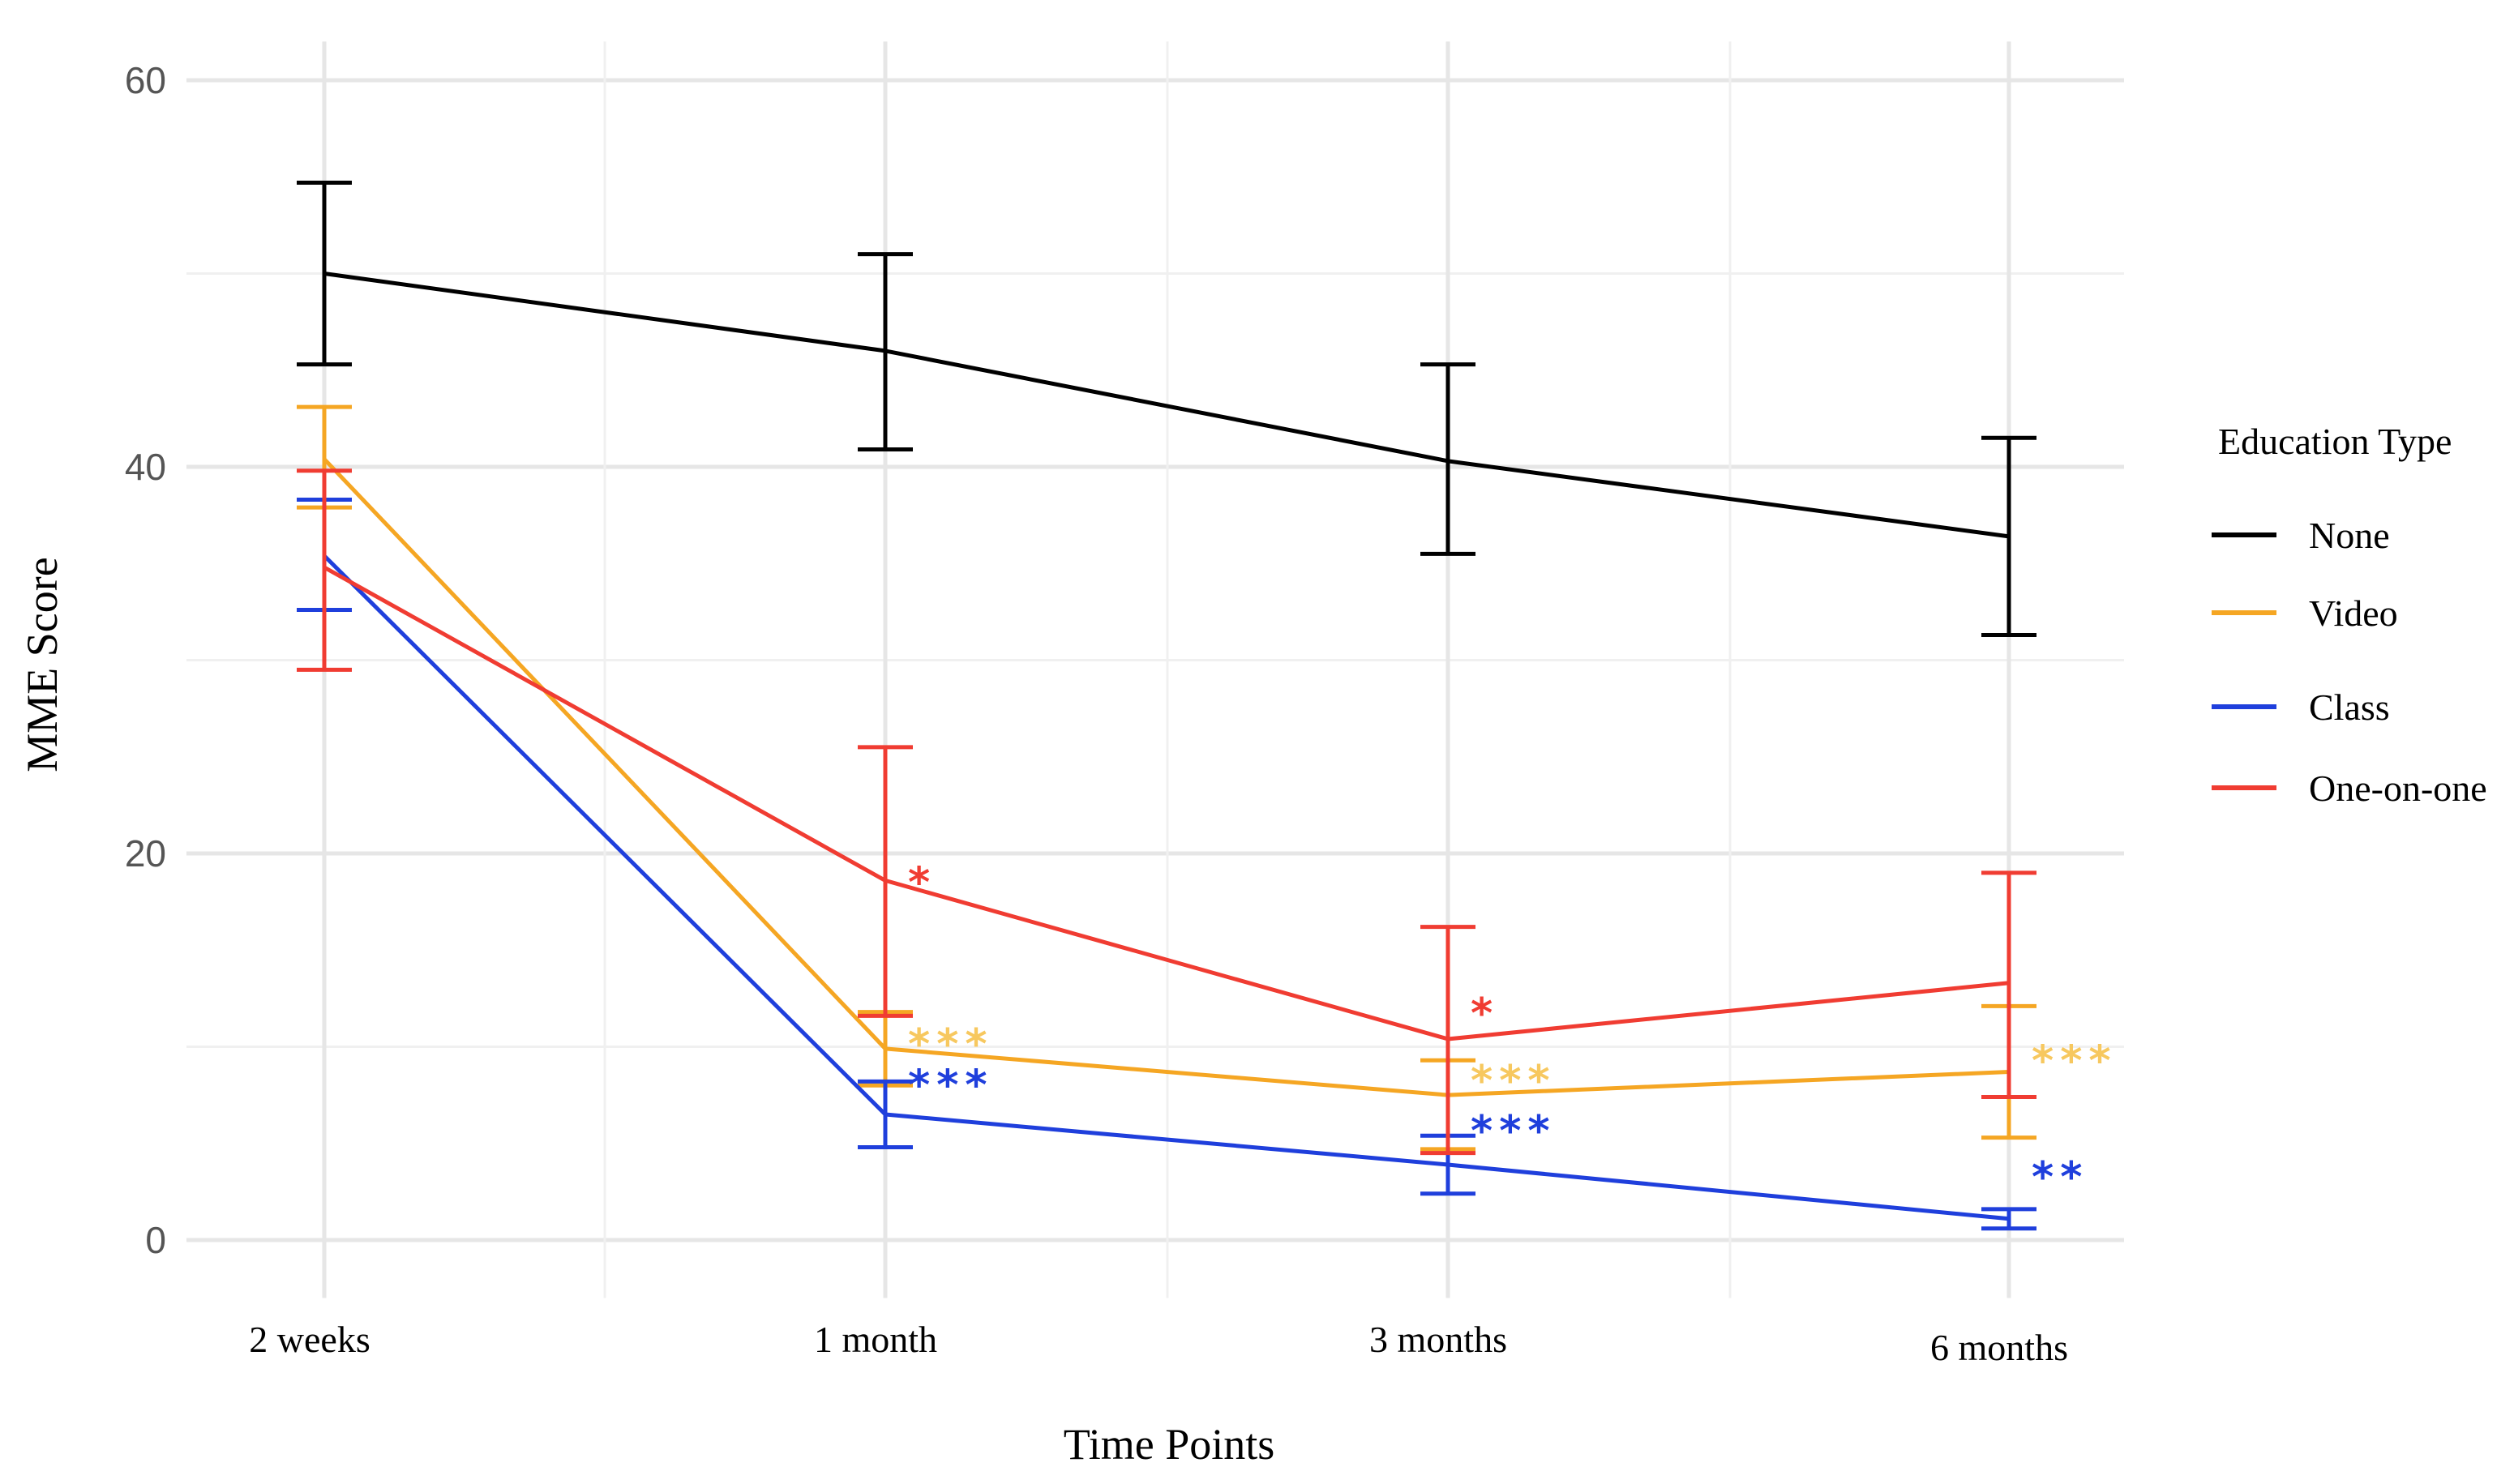 This screenshot has width=2514, height=1484. I want to click on legend-label: None, so click(2349, 535).